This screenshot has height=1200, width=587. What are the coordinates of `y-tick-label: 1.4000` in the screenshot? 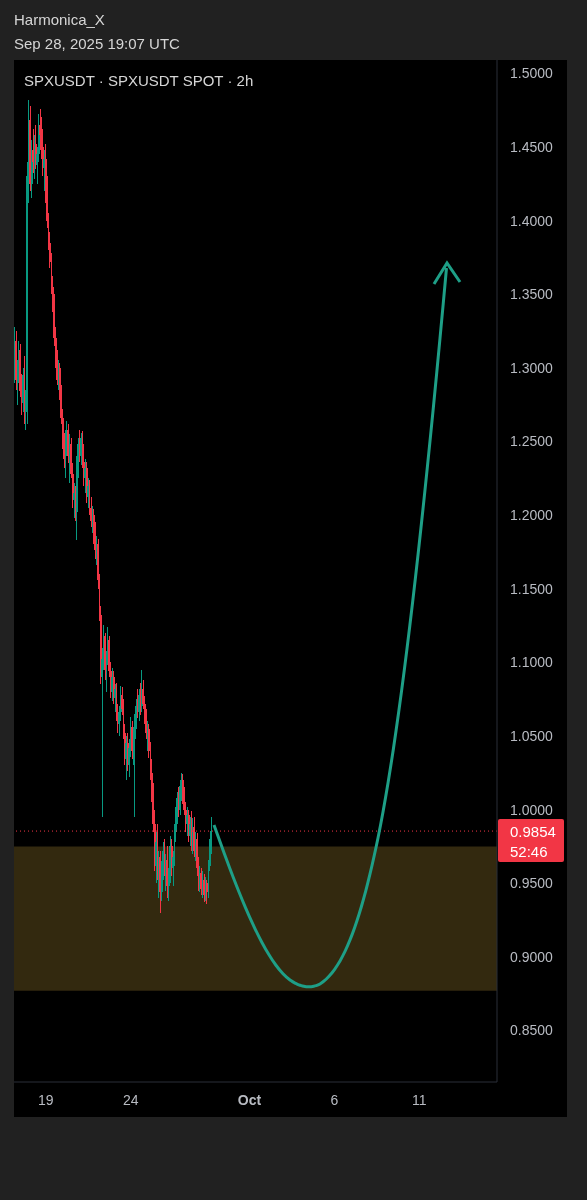 It's located at (532, 220).